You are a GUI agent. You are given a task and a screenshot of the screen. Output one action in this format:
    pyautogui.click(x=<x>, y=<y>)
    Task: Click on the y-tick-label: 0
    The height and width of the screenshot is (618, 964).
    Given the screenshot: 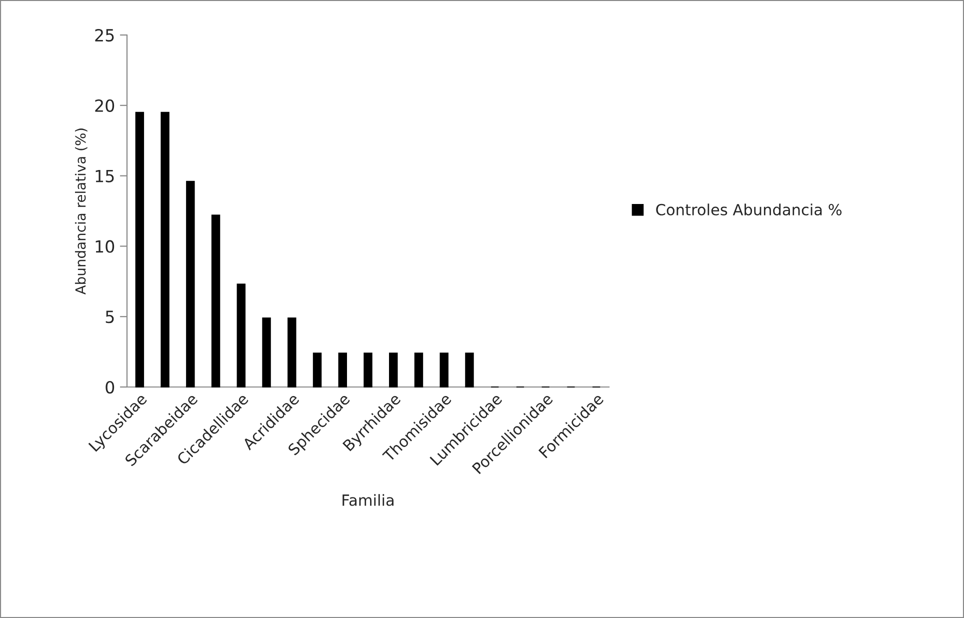 What is the action you would take?
    pyautogui.click(x=110, y=387)
    